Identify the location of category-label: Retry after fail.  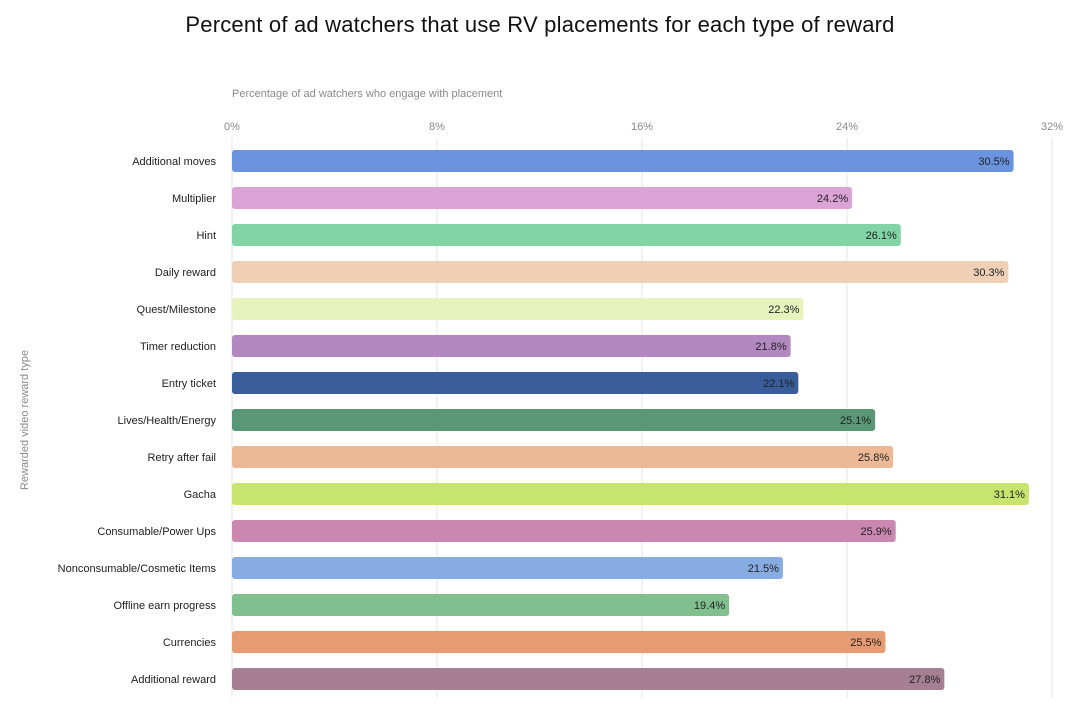
(182, 458).